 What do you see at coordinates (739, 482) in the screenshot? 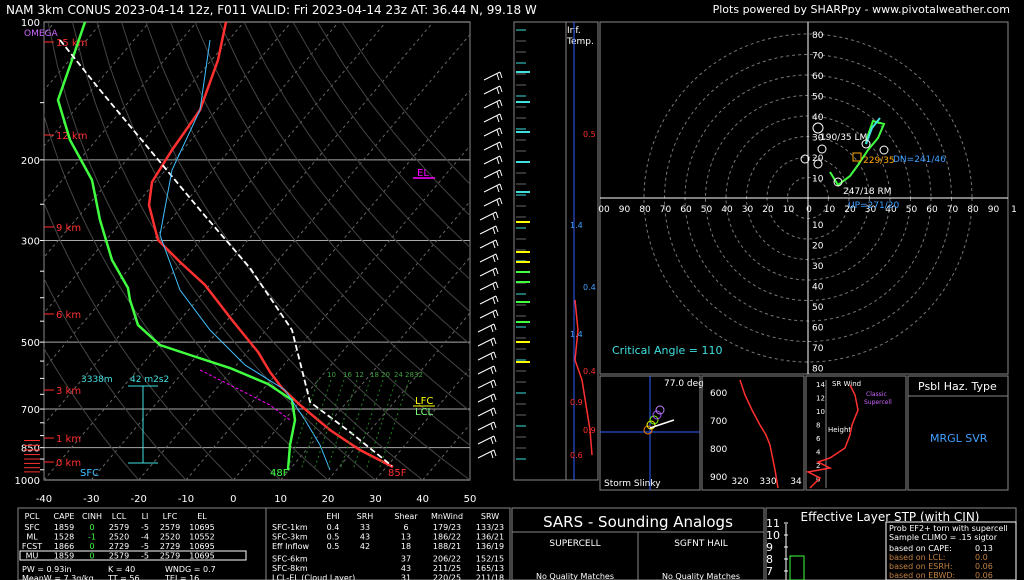
I see `theta-x-tick: 320` at bounding box center [739, 482].